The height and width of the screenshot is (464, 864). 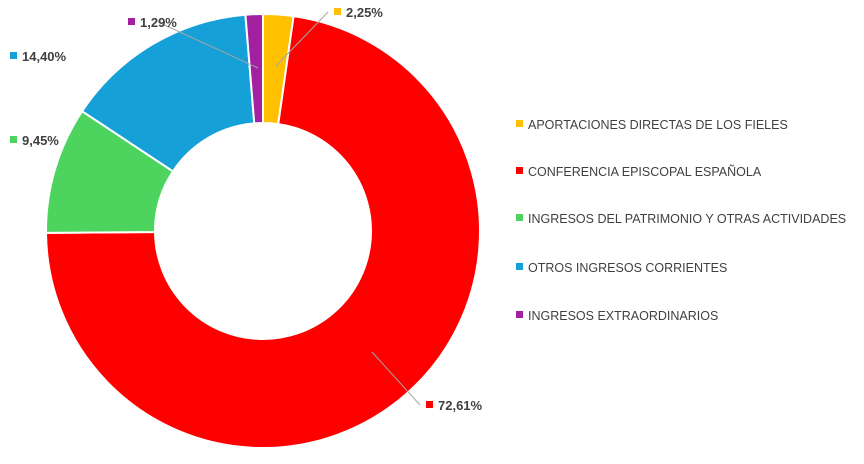 What do you see at coordinates (658, 125) in the screenshot?
I see `legend-label-1: APORTACIONES DIRECTAS DE LOS FIELES` at bounding box center [658, 125].